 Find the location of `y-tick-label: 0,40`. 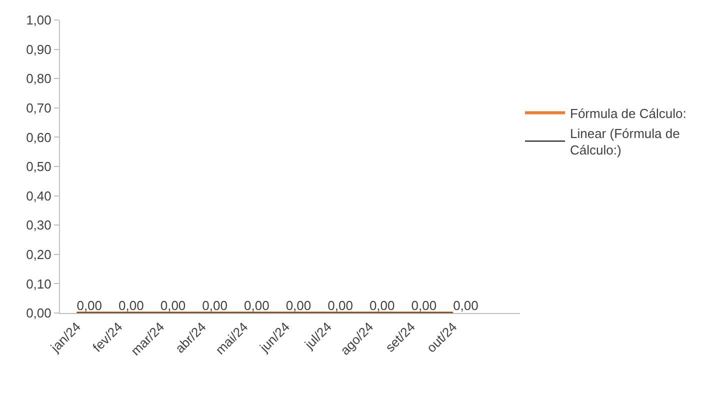

y-tick-label: 0,40 is located at coordinates (39, 196).